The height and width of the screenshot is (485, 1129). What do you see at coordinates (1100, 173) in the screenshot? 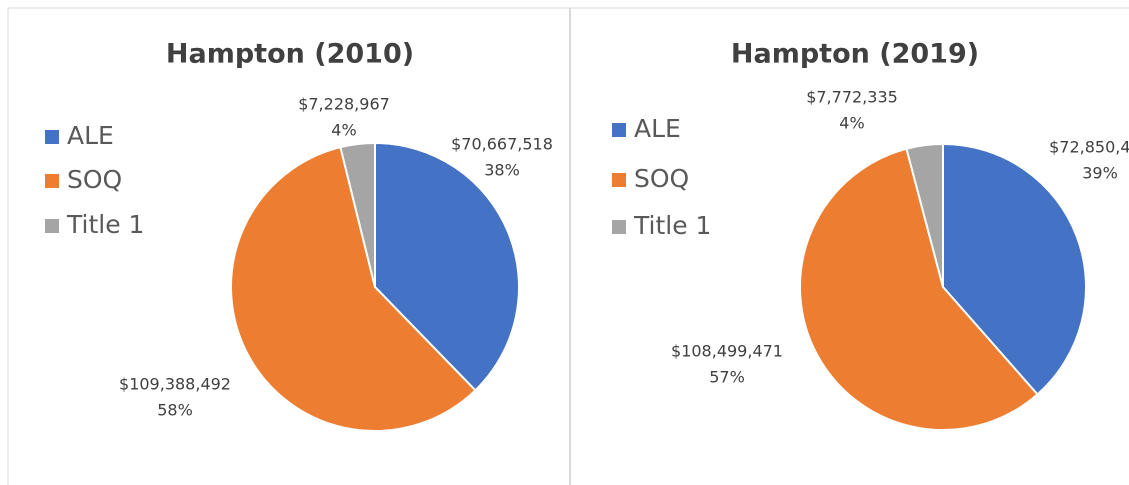
I see `percent-label: 39%` at bounding box center [1100, 173].